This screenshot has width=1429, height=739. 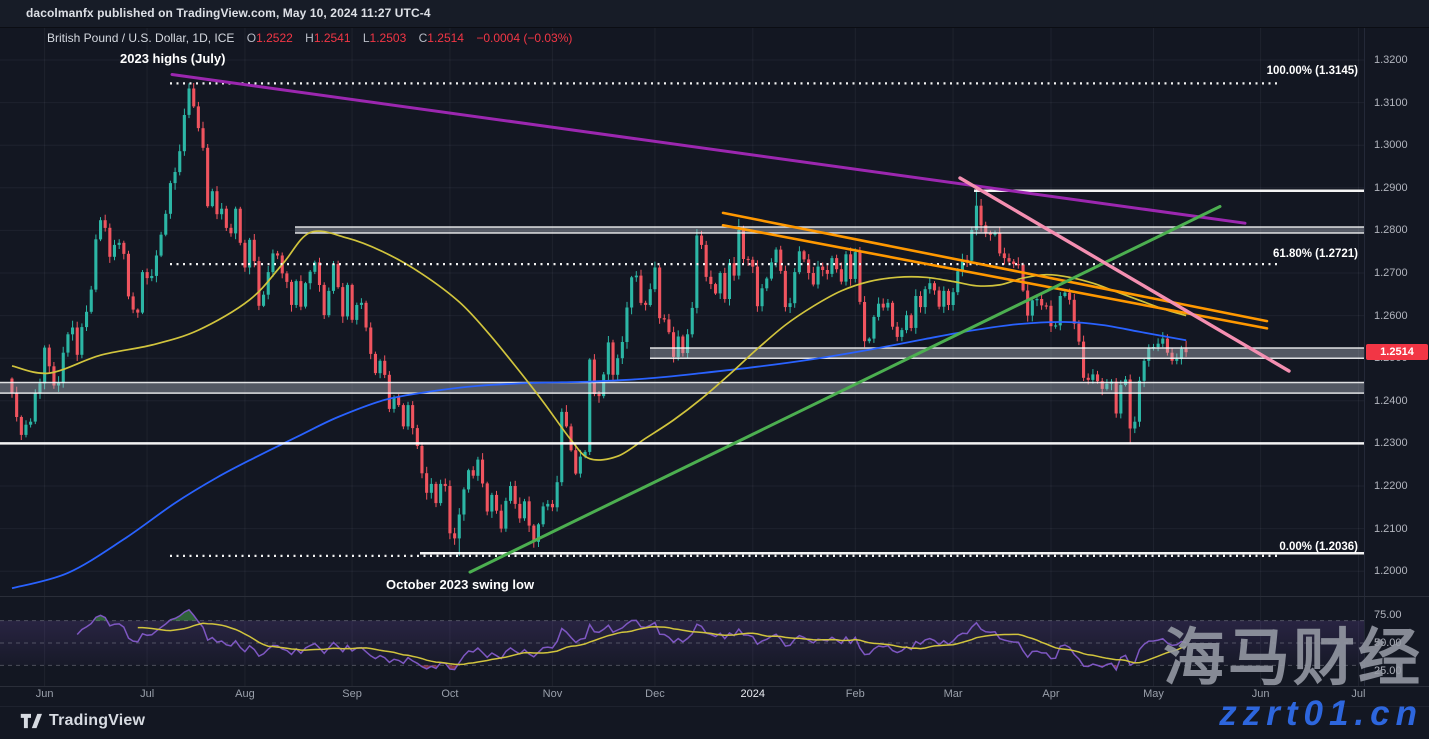 What do you see at coordinates (1391, 400) in the screenshot?
I see `price-axis-label: 1.2400` at bounding box center [1391, 400].